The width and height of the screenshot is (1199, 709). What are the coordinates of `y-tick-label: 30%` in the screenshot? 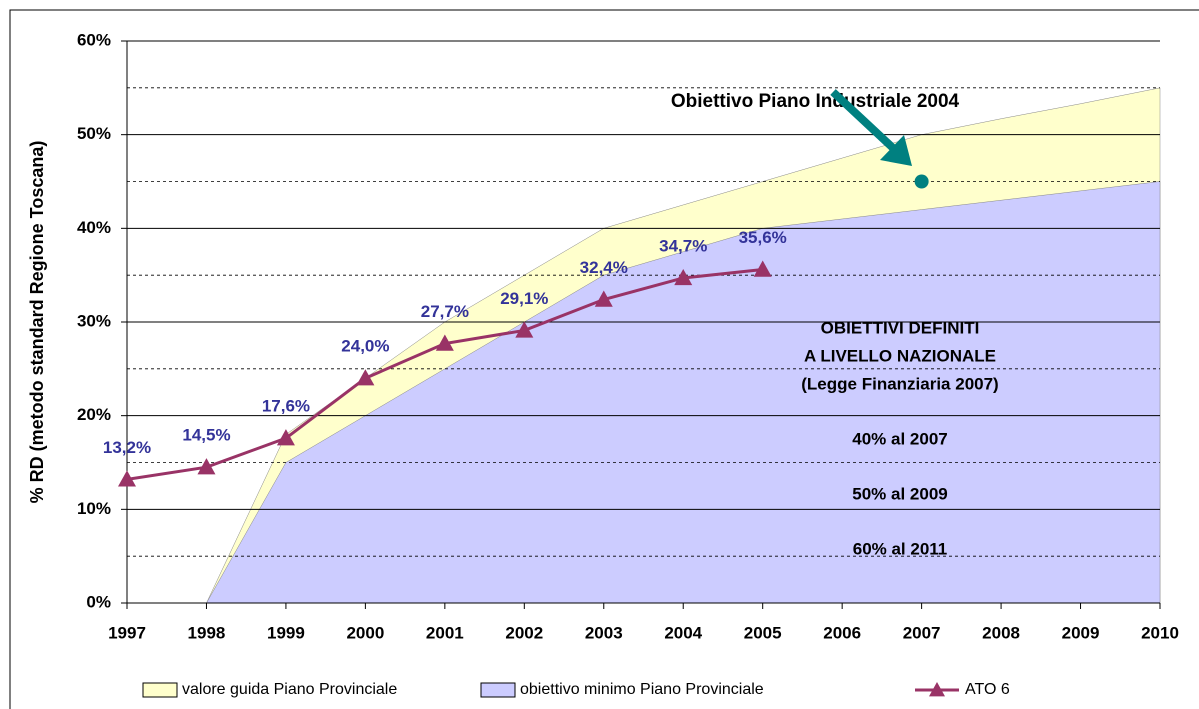 It's located at (94, 320).